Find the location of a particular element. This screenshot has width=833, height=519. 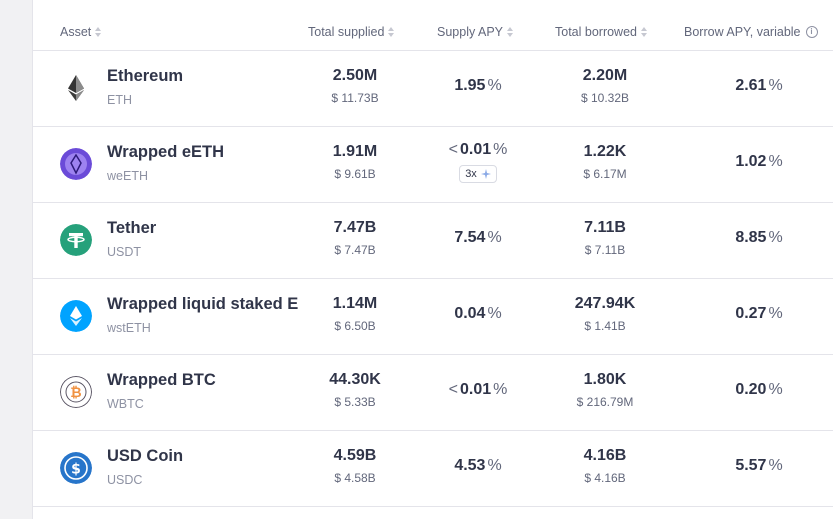

total-supplied: 1.91M $ 9.61B is located at coordinates (355, 162).